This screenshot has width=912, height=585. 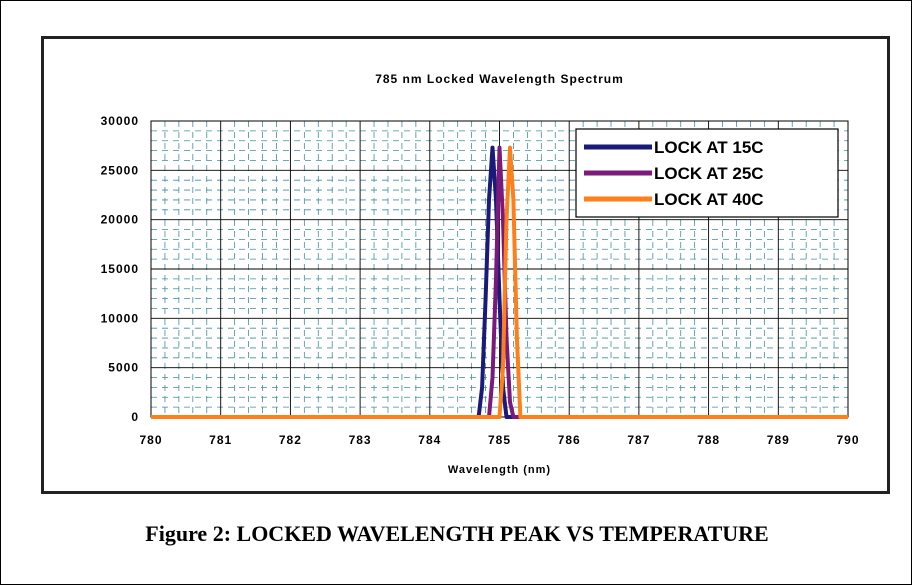 What do you see at coordinates (120, 318) in the screenshot?
I see `y-tick-label: 10000` at bounding box center [120, 318].